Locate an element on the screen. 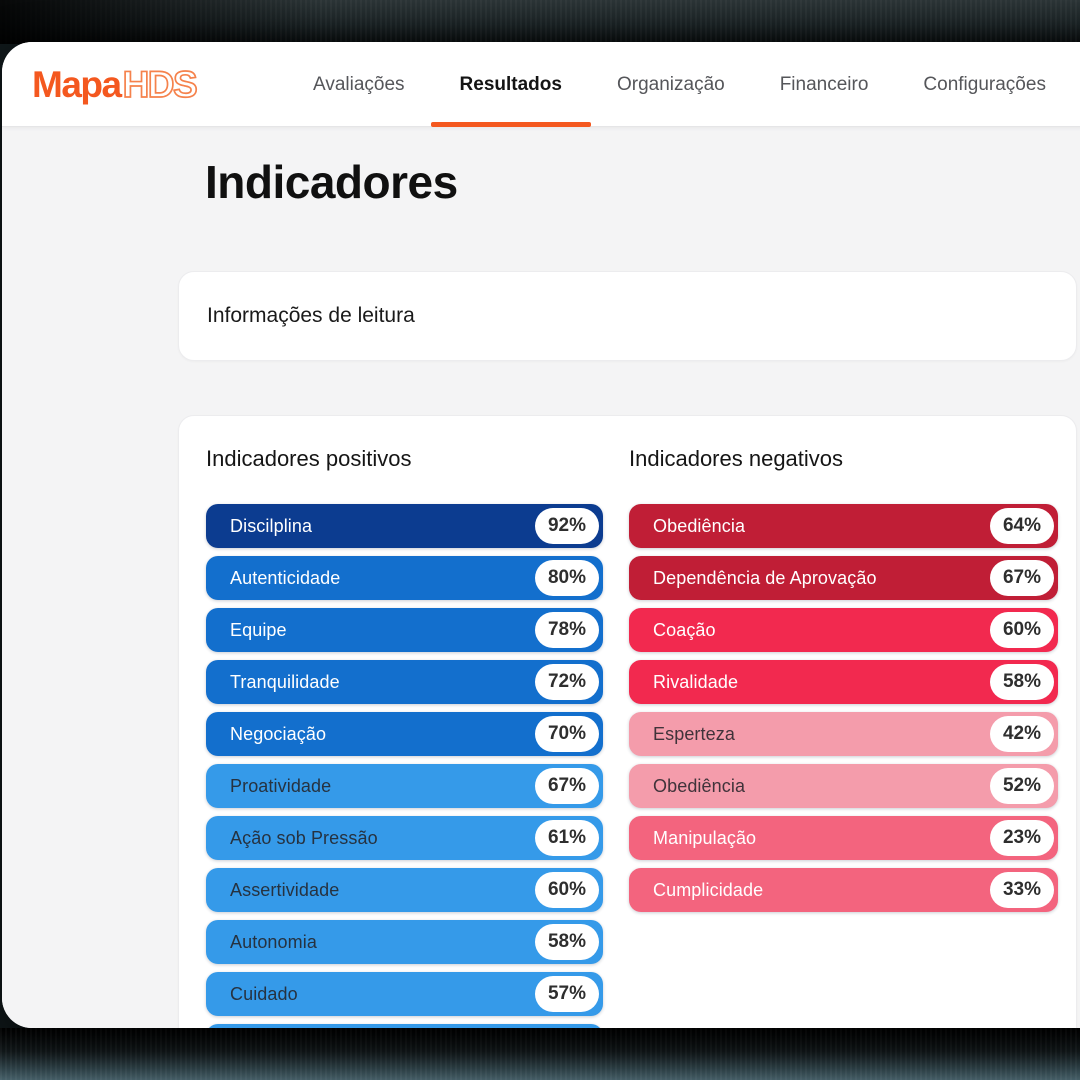 This screenshot has width=1080, height=1080. indicator-value-pill: 42% is located at coordinates (1022, 734).